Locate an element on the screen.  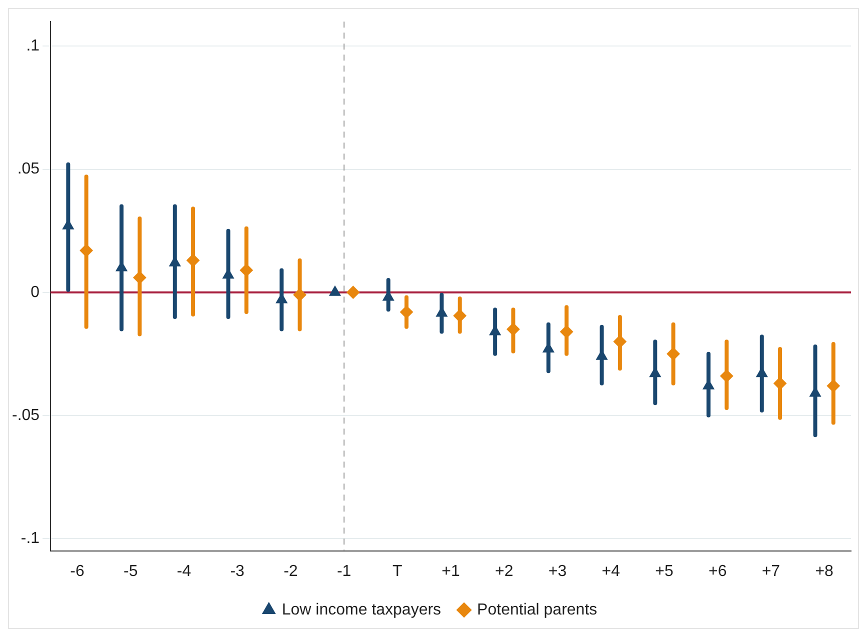
y-tick-label: -.1 is located at coordinates (30, 538).